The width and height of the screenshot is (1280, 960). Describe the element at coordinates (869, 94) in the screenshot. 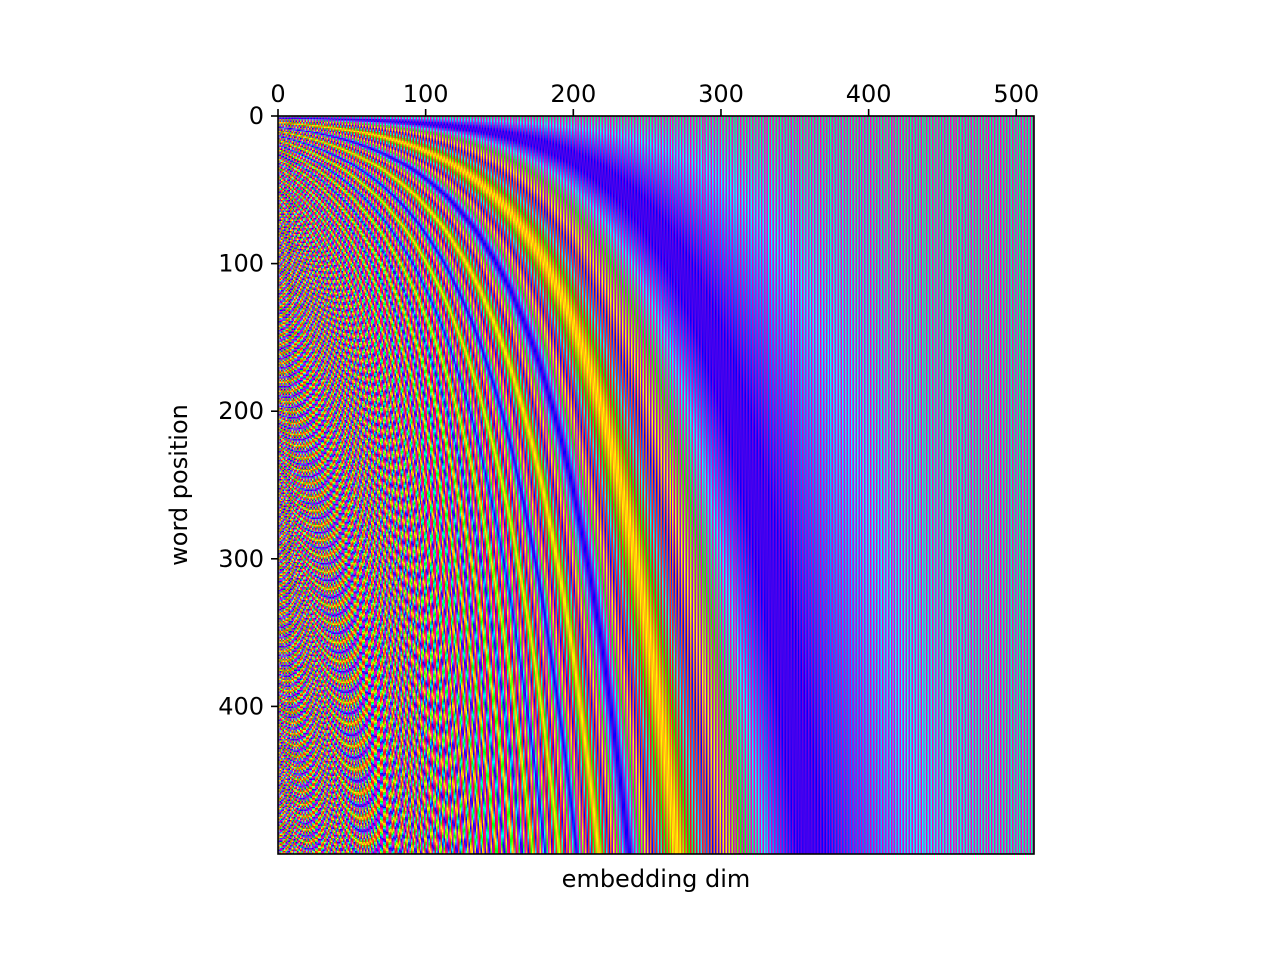

I see `x-tick-label: 400` at that location.